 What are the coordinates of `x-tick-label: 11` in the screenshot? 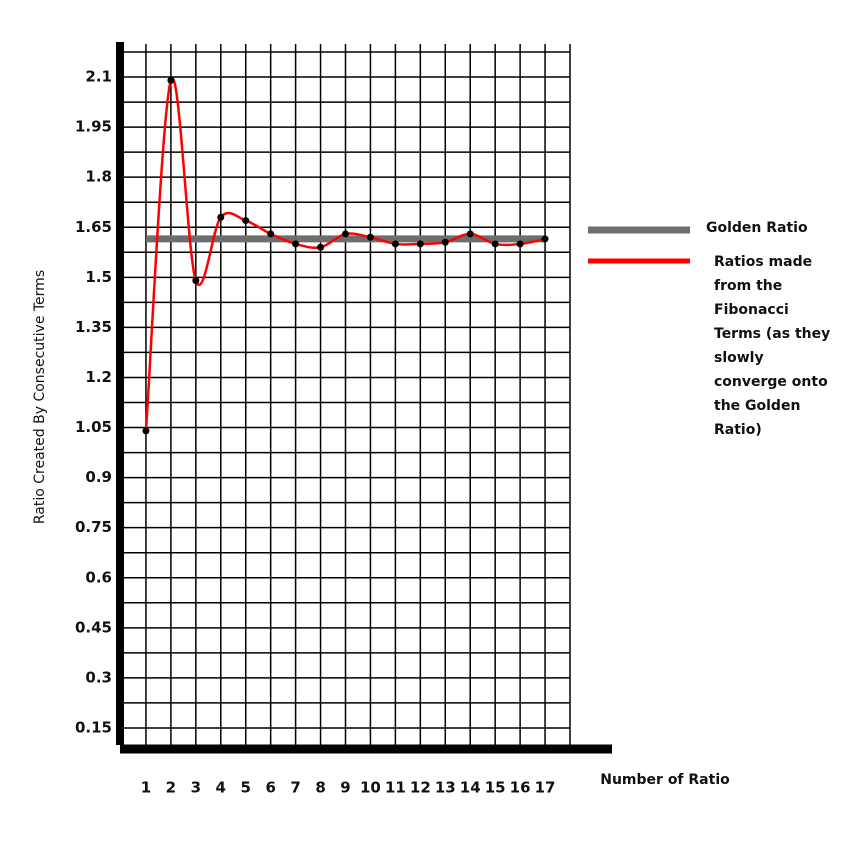 It's located at (395, 788).